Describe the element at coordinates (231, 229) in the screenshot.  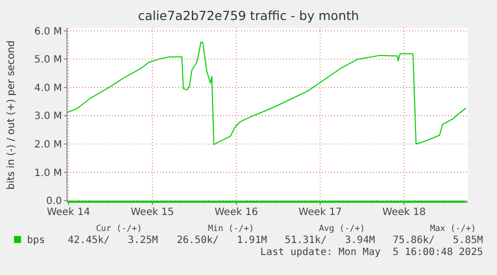
I see `text: Min (-/+)` at that location.